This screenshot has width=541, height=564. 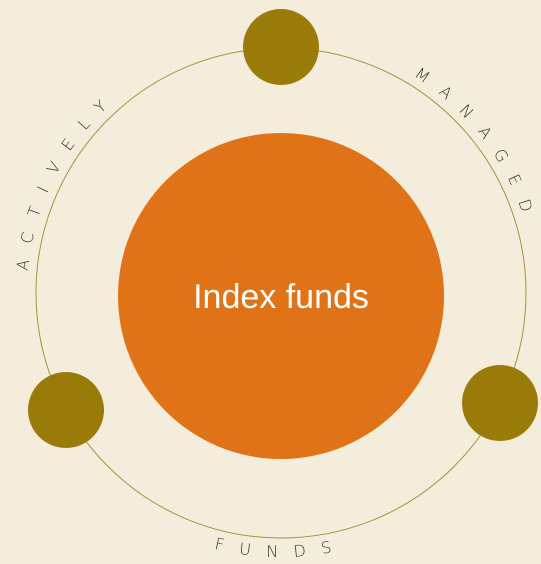 I want to click on node-left, so click(x=66, y=410).